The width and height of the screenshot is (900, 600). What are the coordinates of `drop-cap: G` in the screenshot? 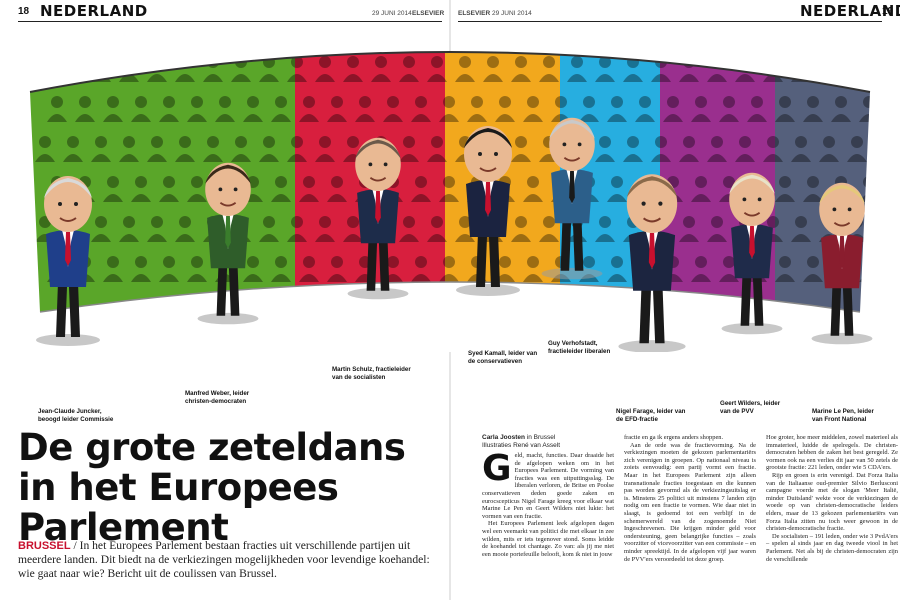 It's located at (497, 468).